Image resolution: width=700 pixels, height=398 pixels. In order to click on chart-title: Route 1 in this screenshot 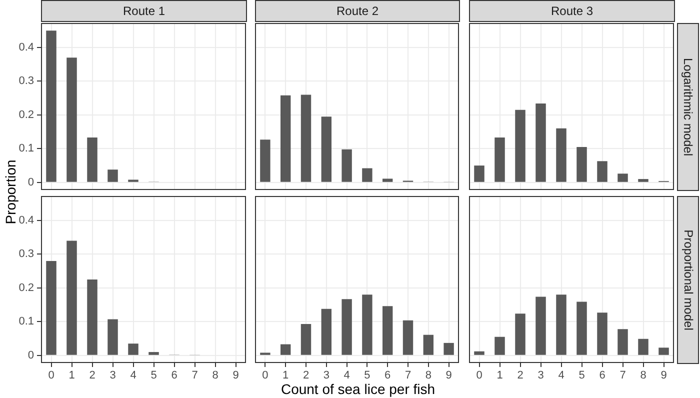, I will do `click(144, 11)`.